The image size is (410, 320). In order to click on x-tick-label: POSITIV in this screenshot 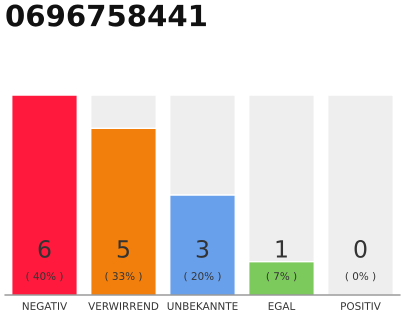, I will do `click(361, 306)`.